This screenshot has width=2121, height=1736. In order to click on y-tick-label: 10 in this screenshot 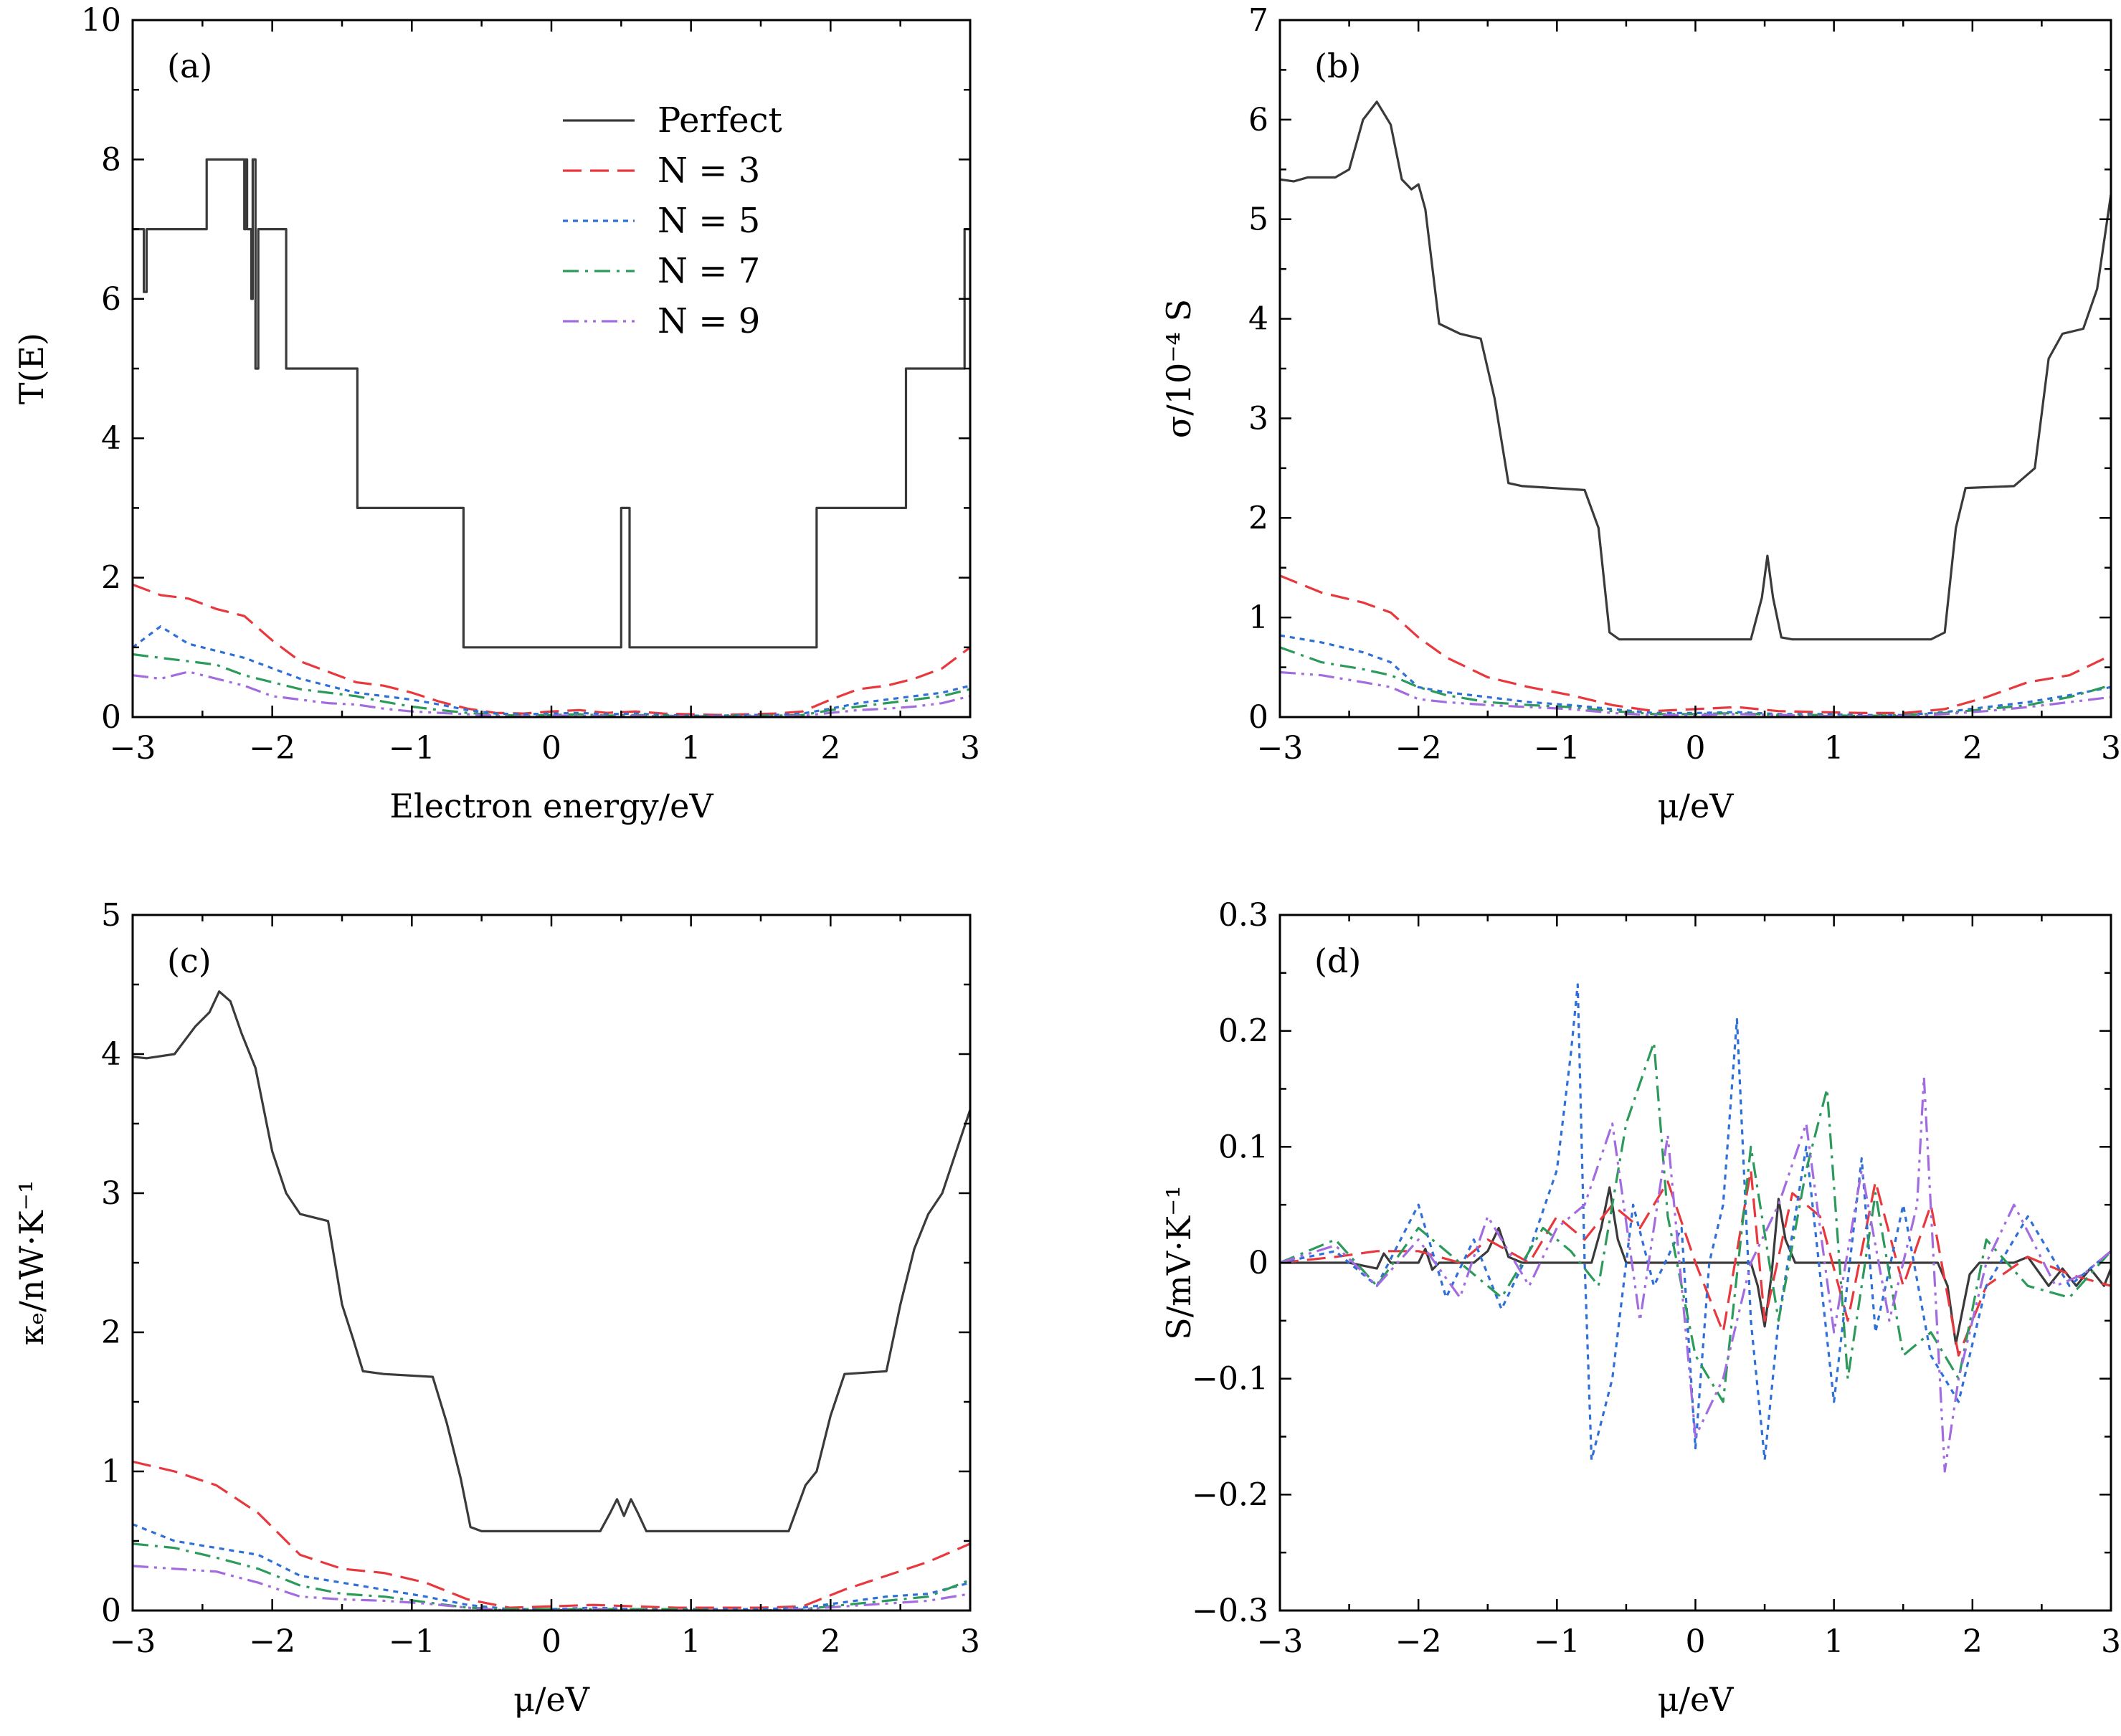, I will do `click(101, 21)`.